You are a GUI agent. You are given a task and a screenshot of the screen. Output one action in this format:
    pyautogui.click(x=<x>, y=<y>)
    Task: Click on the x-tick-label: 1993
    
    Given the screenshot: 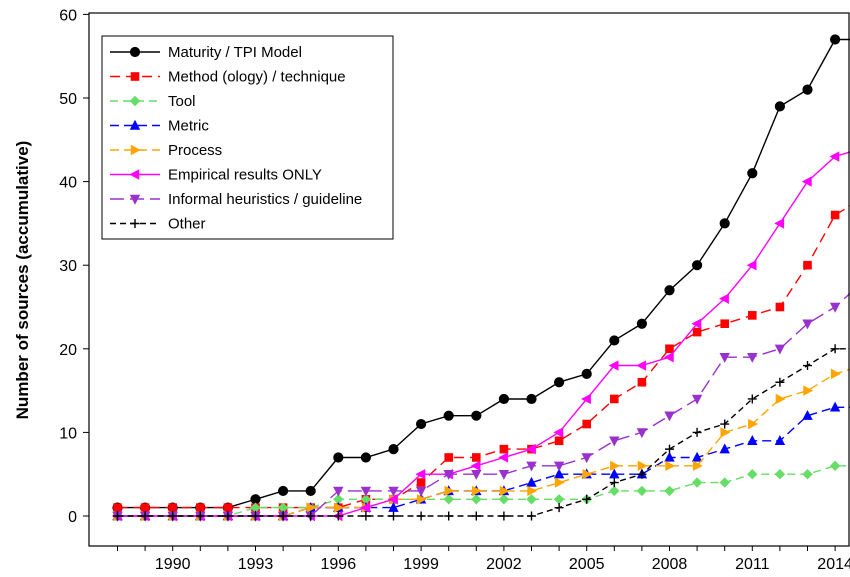 What is the action you would take?
    pyautogui.click(x=256, y=564)
    